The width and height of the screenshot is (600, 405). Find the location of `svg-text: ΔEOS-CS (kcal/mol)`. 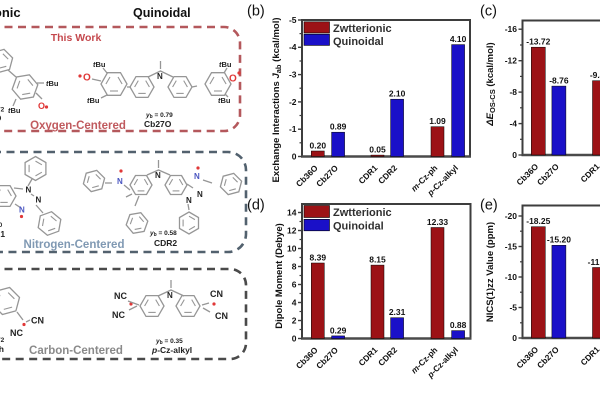

svg-text: ΔEOS-CS (kcal/mol) is located at coordinates (491, 84).